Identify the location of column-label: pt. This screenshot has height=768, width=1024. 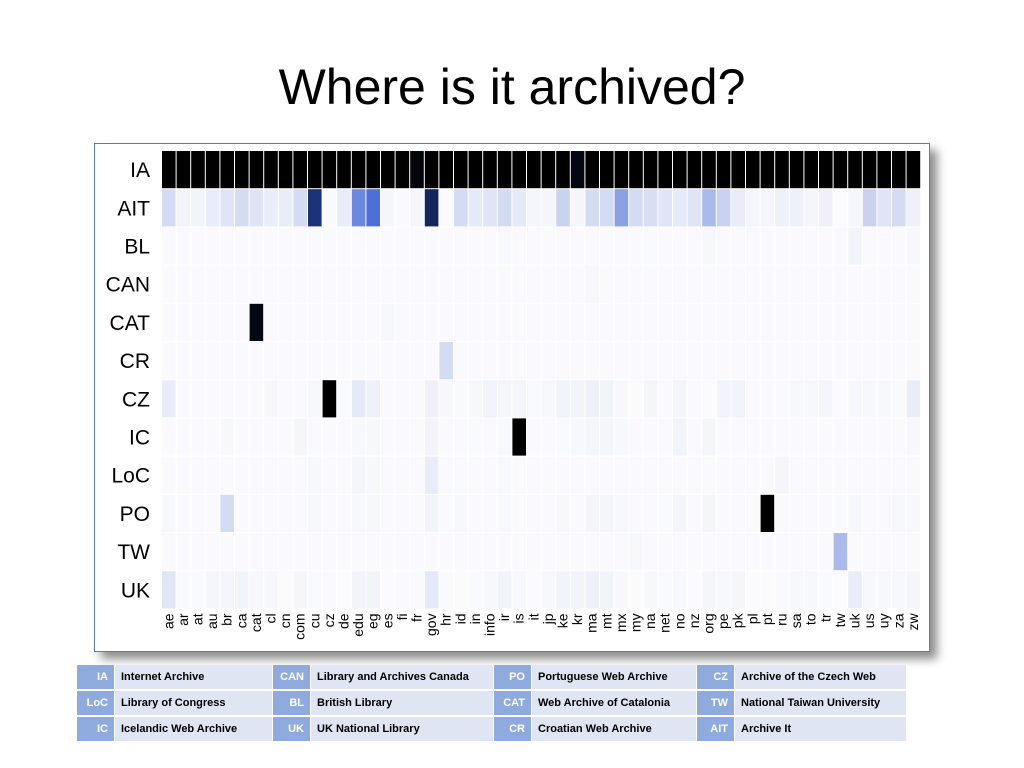
(767, 619).